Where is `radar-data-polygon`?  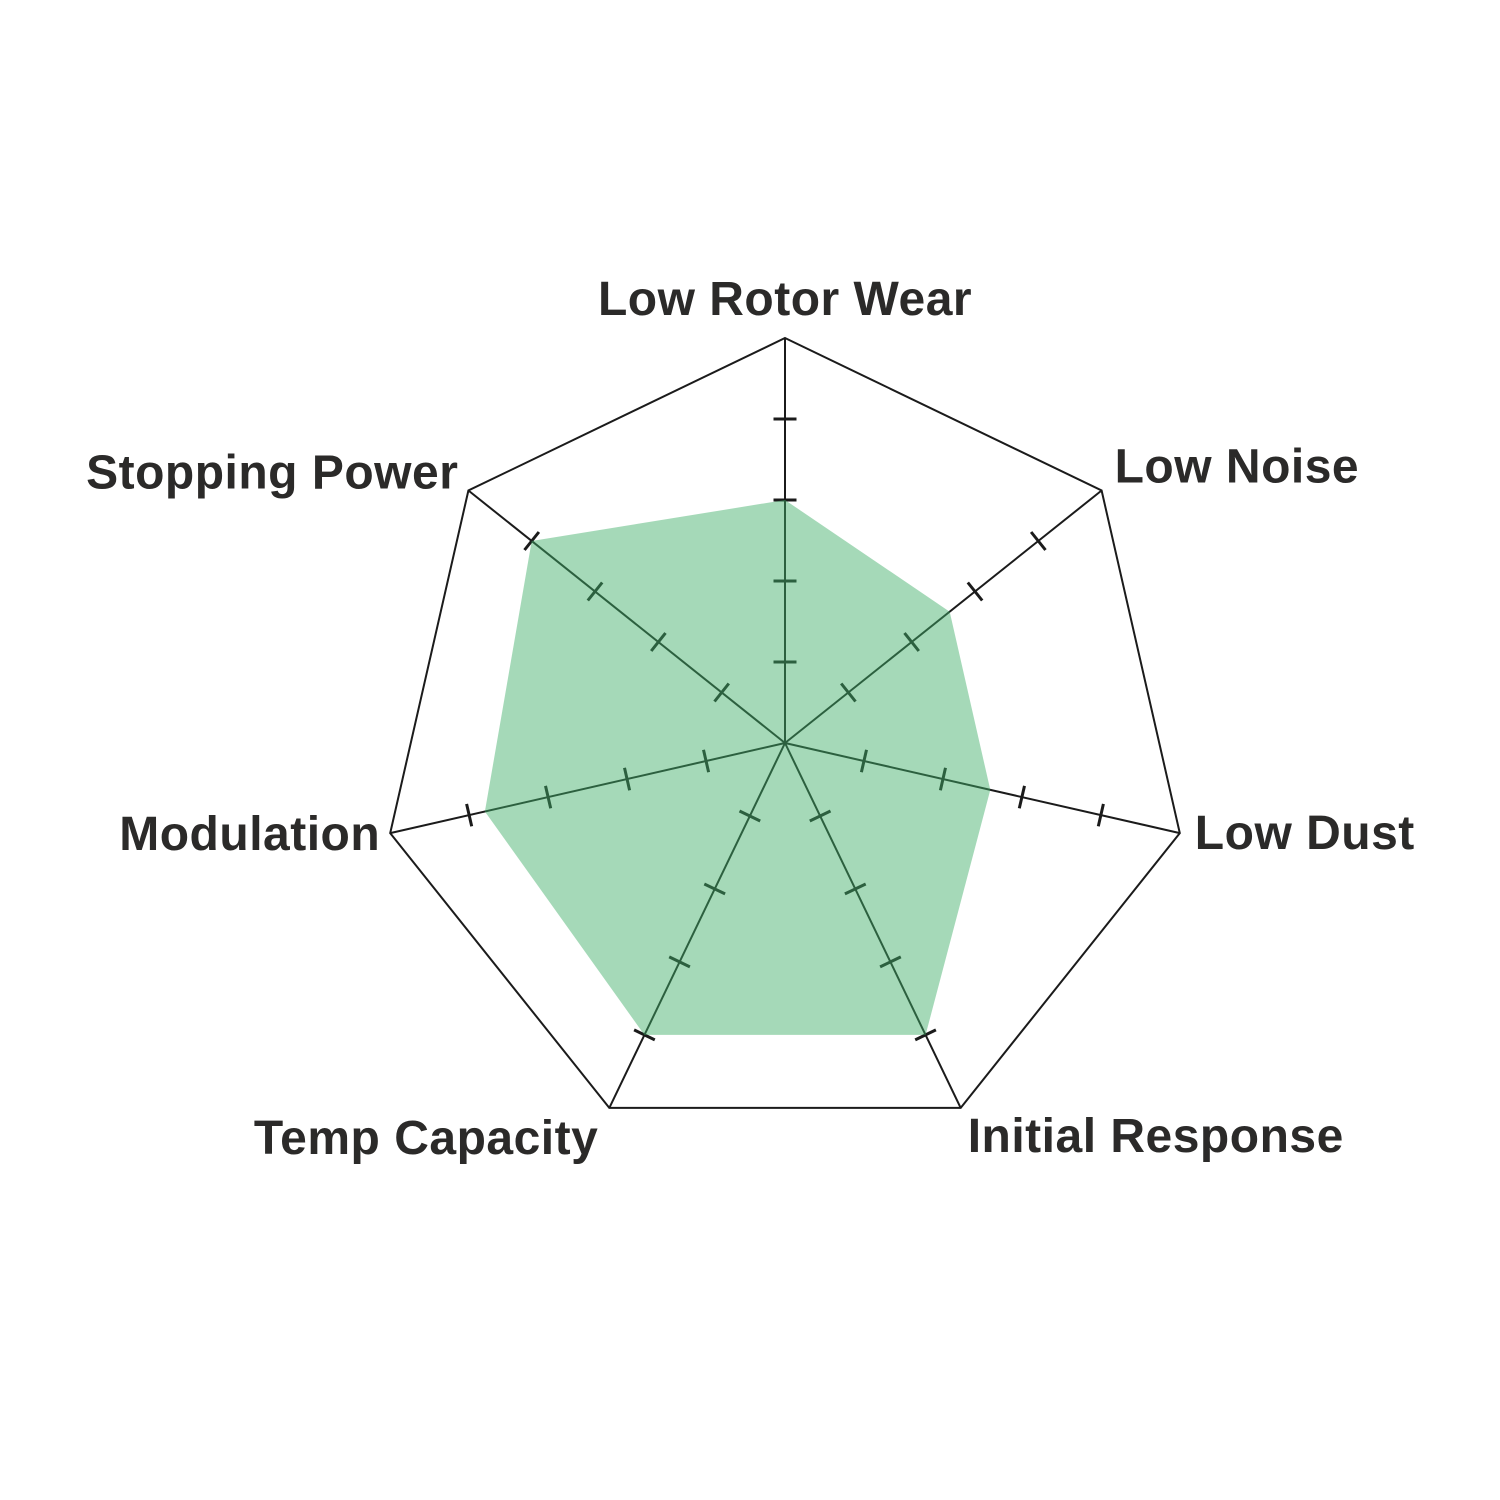
radar-data-polygon is located at coordinates (737, 767).